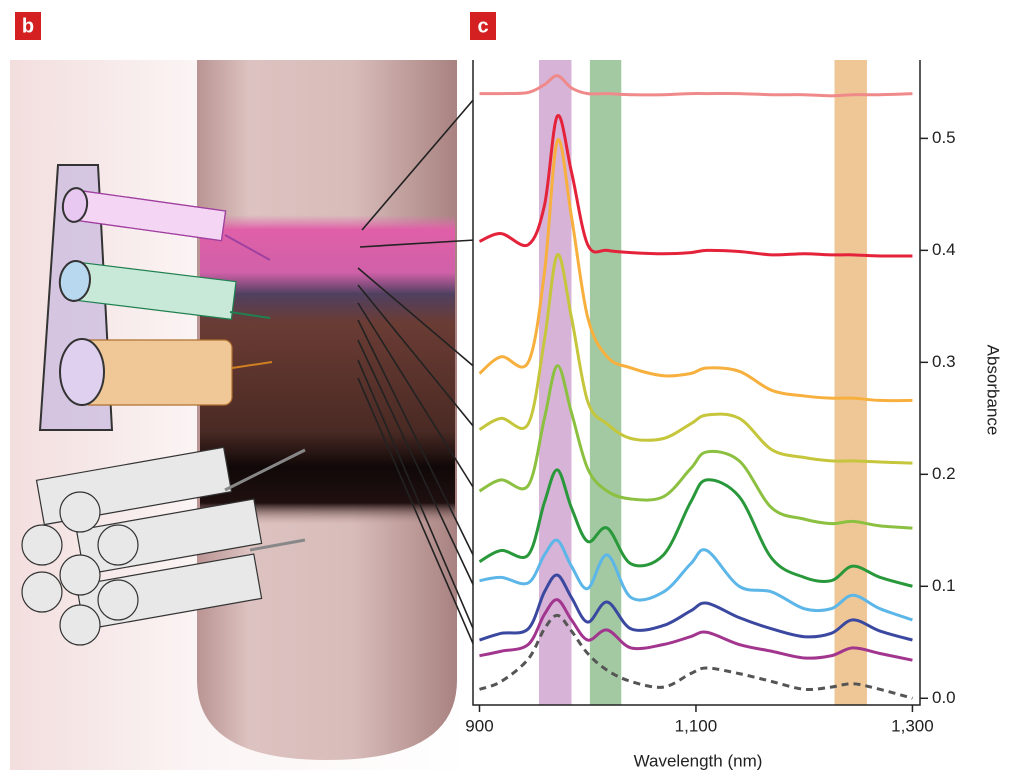  Describe the element at coordinates (993, 390) in the screenshot. I see `y-axis-title: Absorbance` at that location.